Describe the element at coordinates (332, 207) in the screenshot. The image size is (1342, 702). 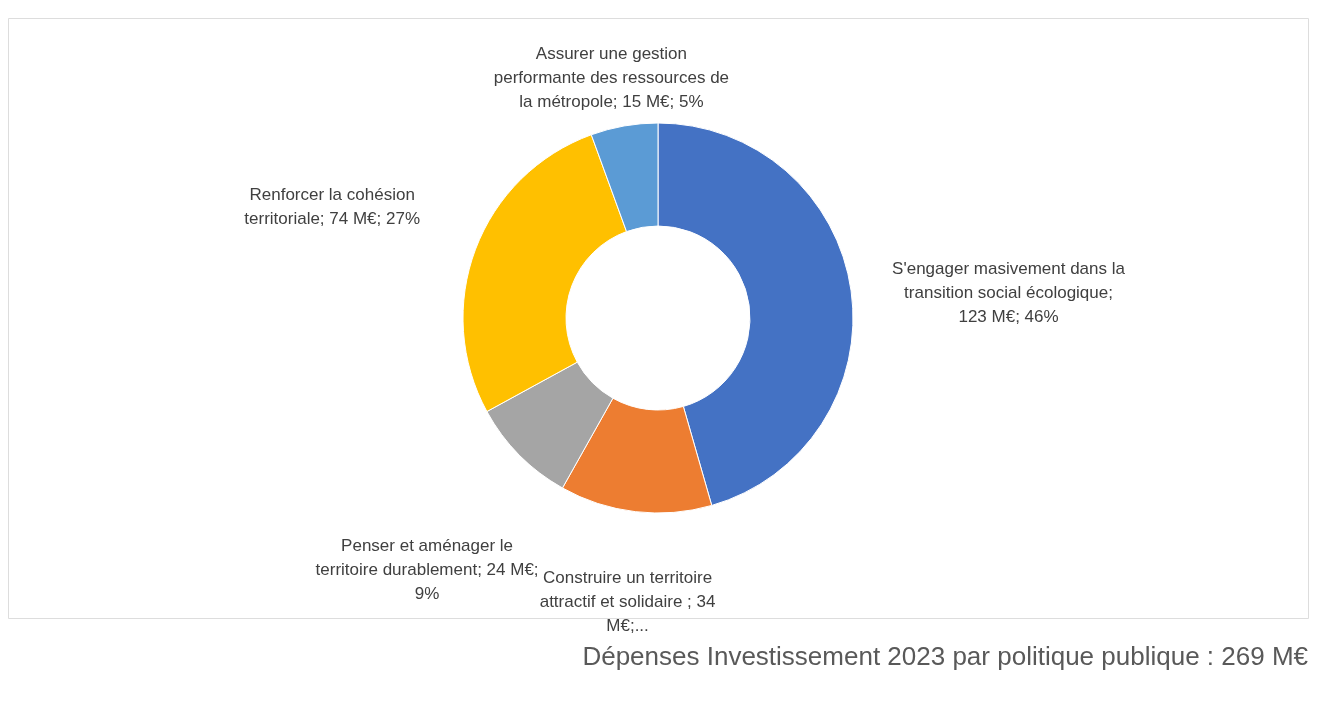
I see `slice-label: Renforcer la cohésion territoriale; 74 M€; 27%` at that location.